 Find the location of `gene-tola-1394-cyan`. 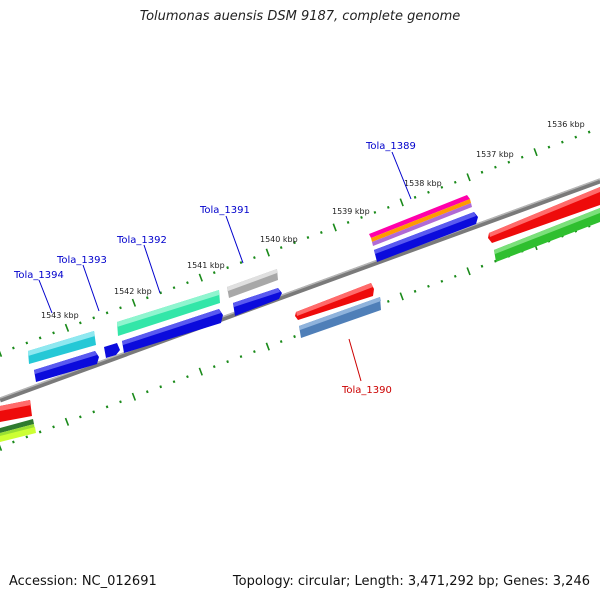

gene-tola-1394-cyan is located at coordinates (62, 347).